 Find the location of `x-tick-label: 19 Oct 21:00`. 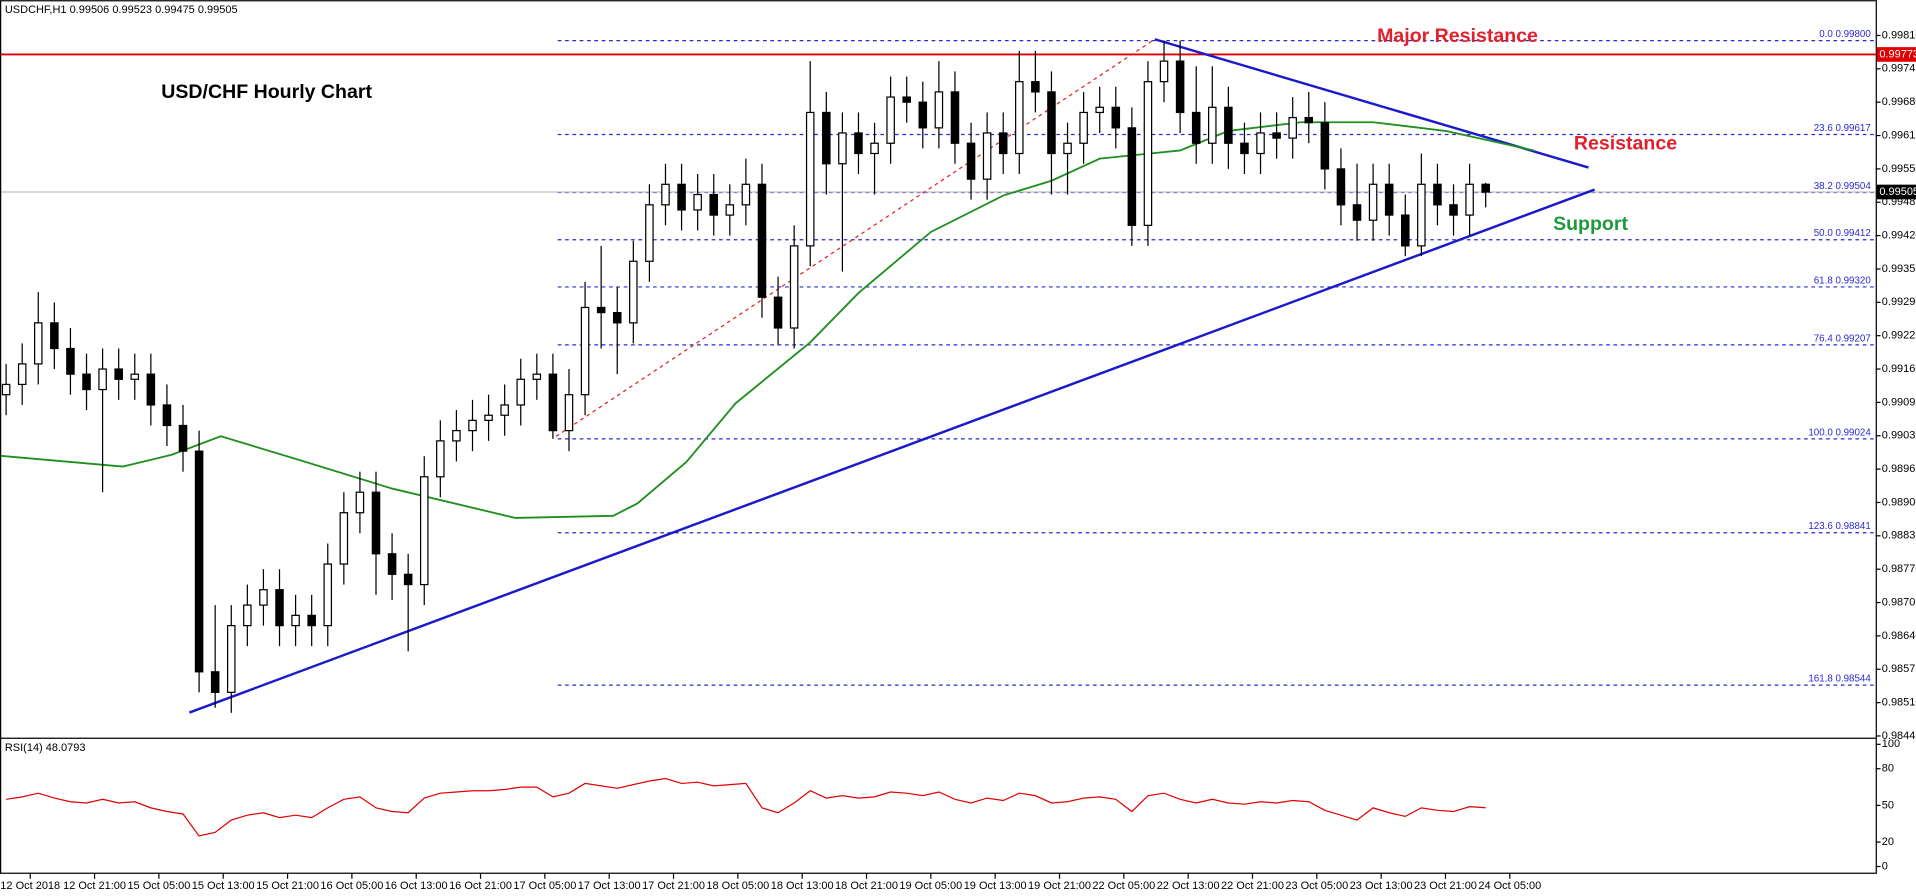

x-tick-label: 19 Oct 21:00 is located at coordinates (1059, 886).